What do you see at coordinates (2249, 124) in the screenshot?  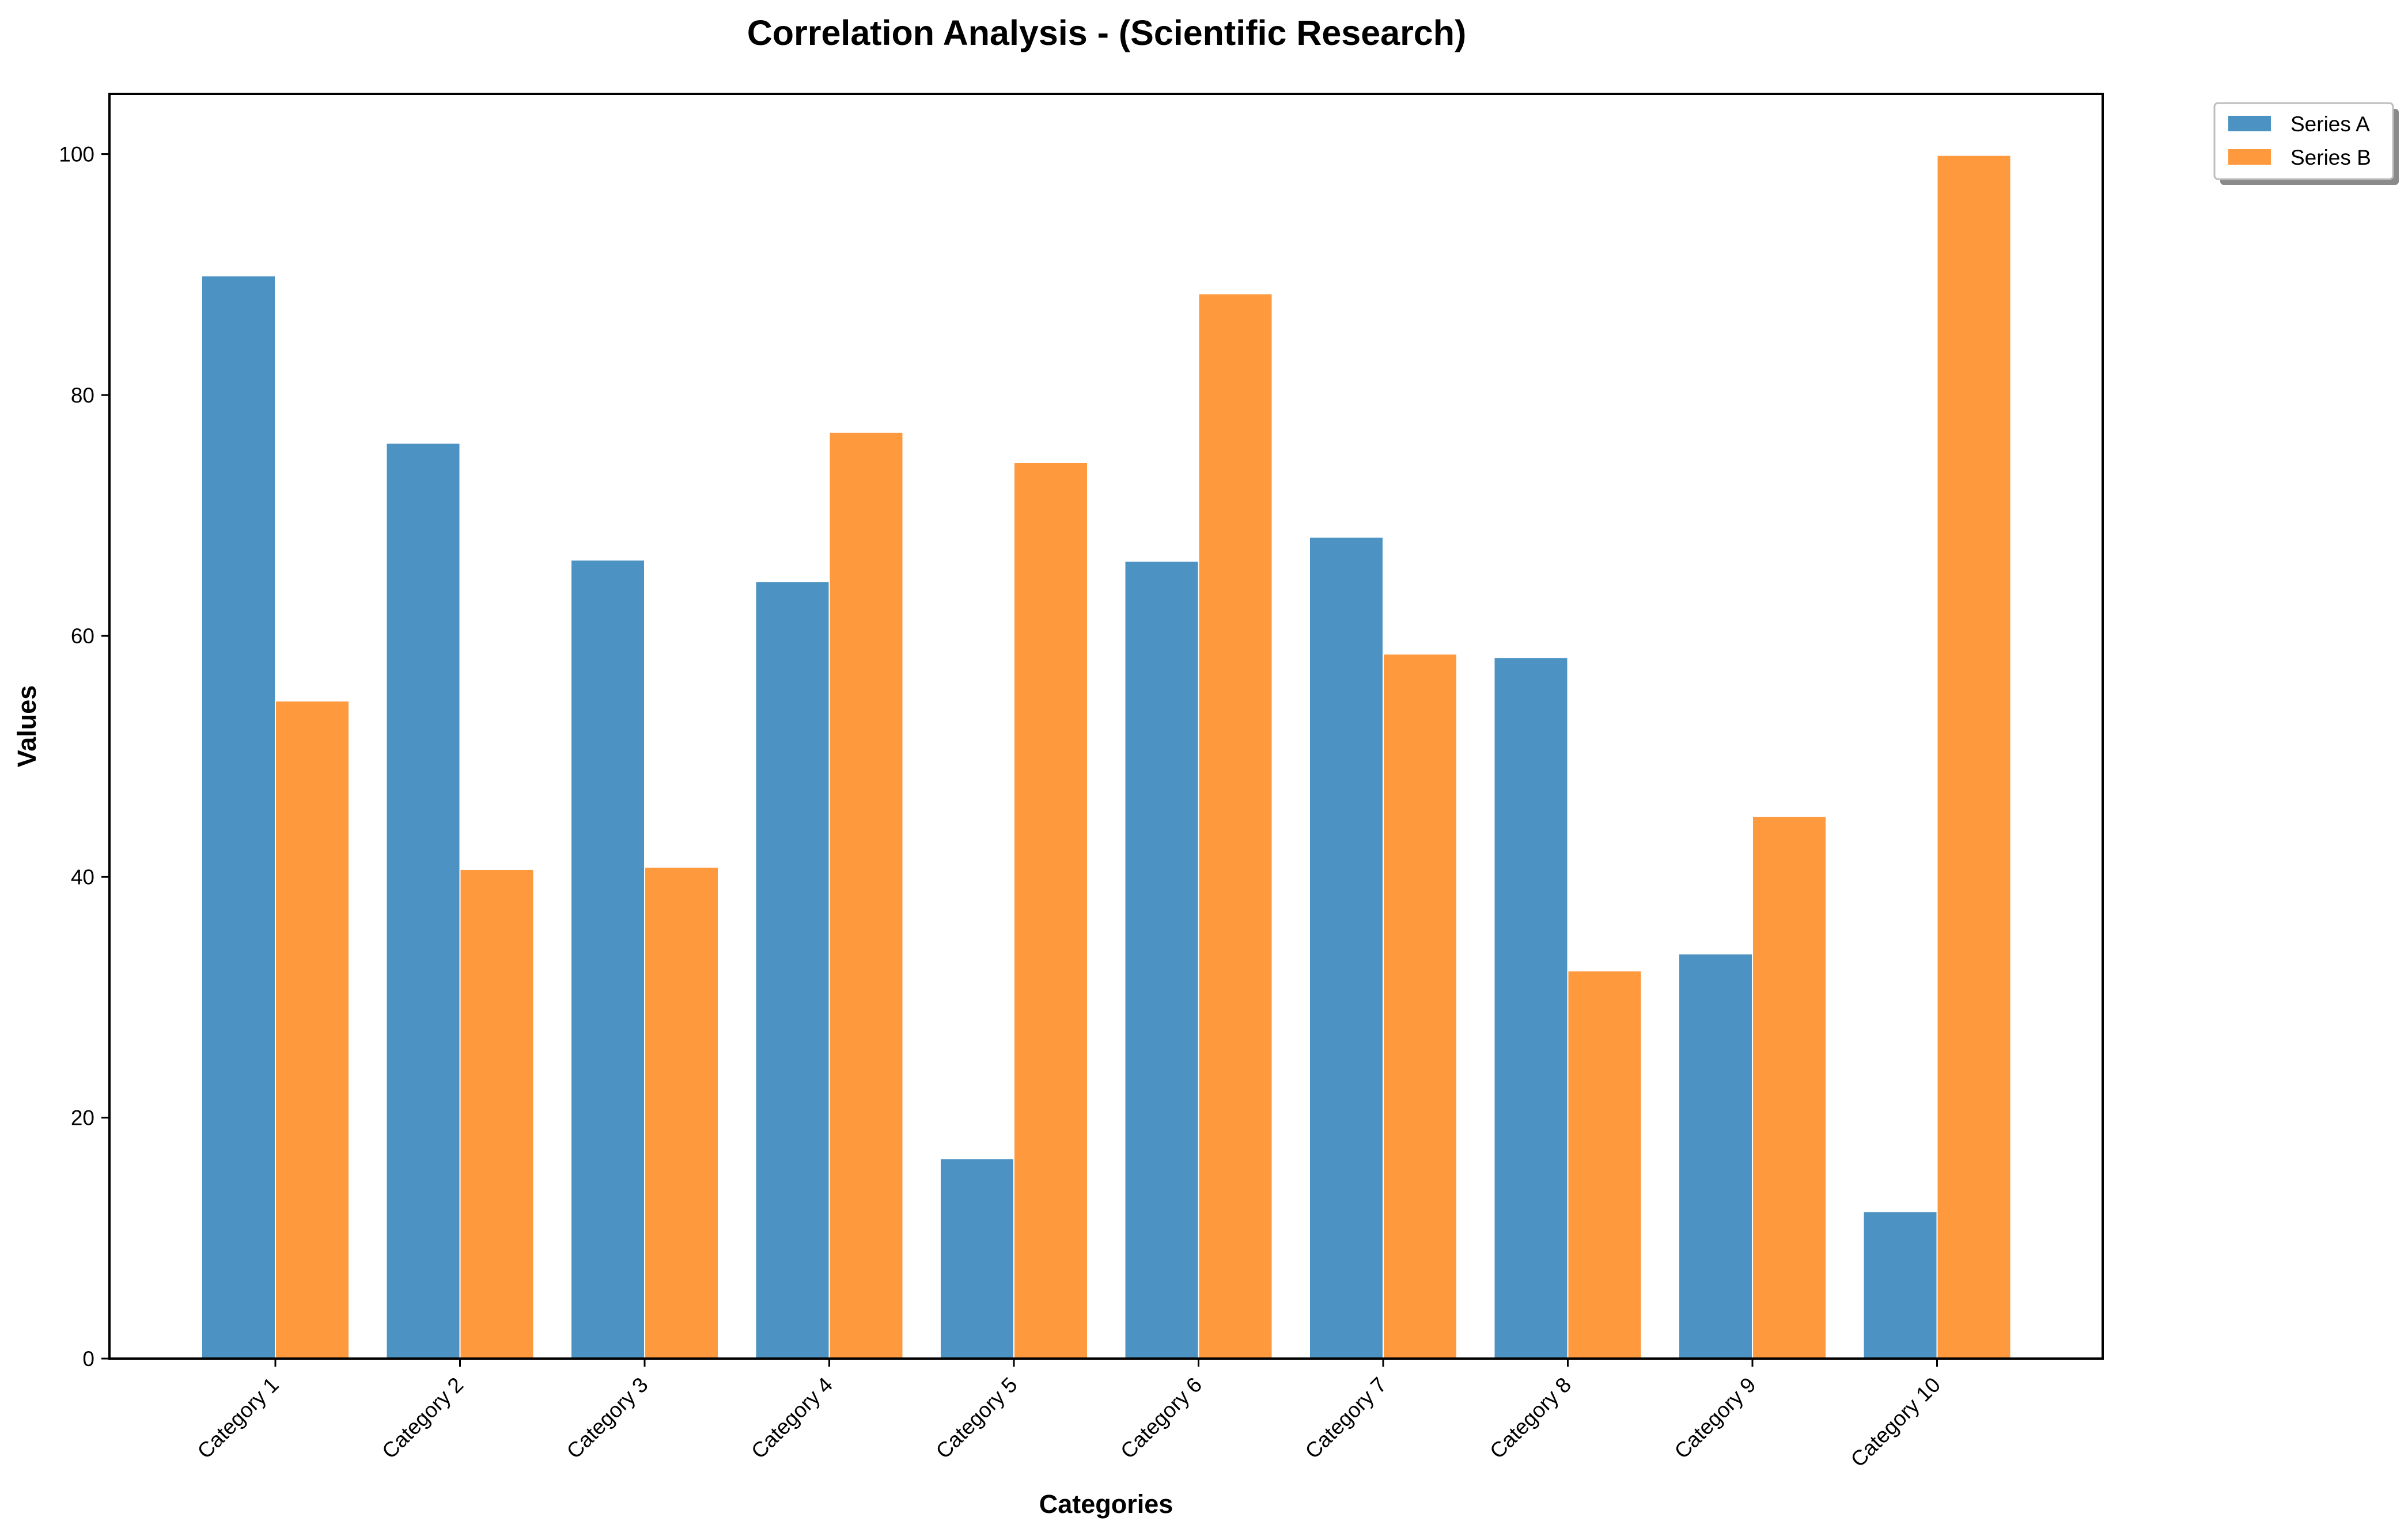 I see `legend-swatch-series-a` at bounding box center [2249, 124].